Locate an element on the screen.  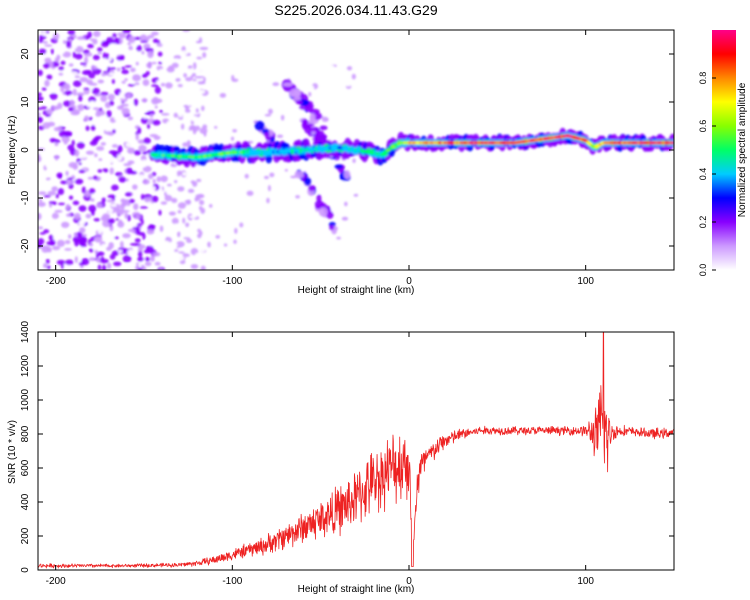
snr-y-tick-label: 400 is located at coordinates (25, 501).